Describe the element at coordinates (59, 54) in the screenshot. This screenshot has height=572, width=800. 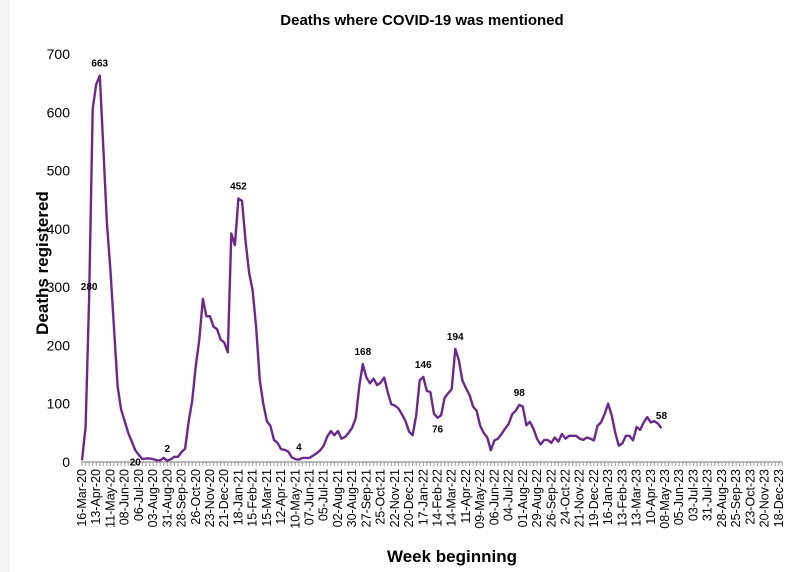
I see `y-tick-label: 700` at that location.